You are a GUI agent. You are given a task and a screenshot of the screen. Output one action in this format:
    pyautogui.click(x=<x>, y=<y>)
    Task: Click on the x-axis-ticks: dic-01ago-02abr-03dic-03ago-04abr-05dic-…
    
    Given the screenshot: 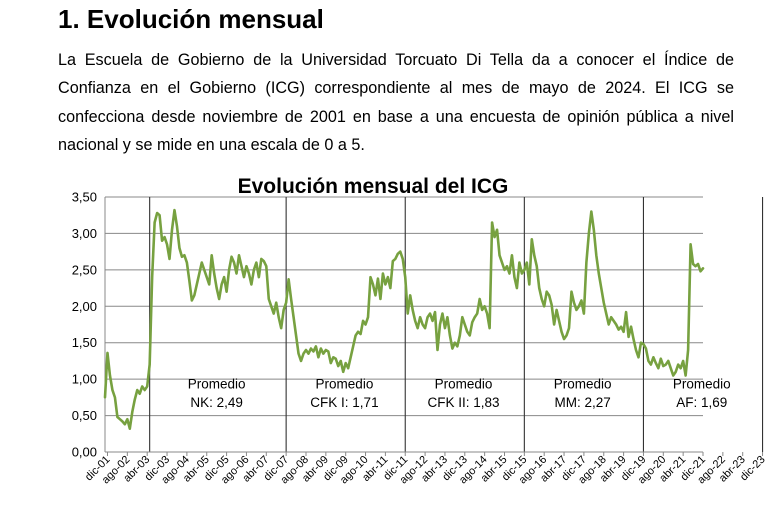 What is the action you would take?
    pyautogui.click(x=425, y=469)
    